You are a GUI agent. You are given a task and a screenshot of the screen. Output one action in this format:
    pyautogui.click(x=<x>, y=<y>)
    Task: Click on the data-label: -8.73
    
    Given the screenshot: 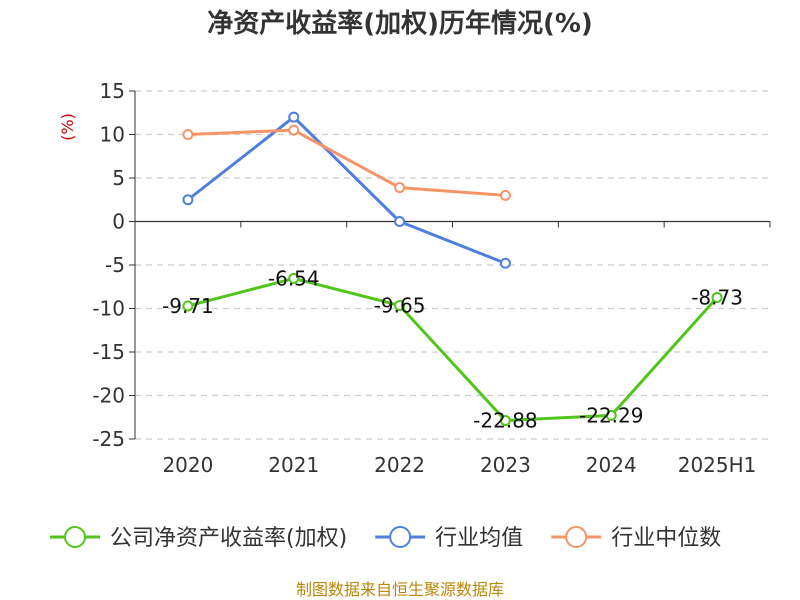 What is the action you would take?
    pyautogui.click(x=717, y=297)
    